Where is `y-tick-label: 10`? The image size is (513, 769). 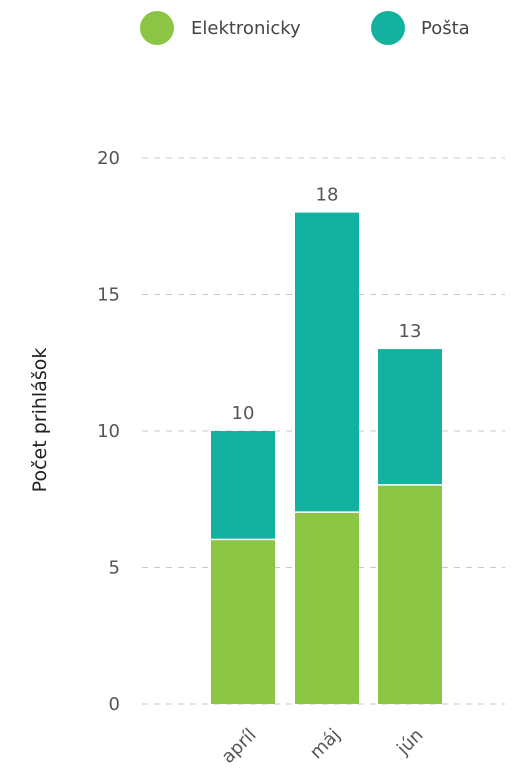
y-tick-label: 10 is located at coordinates (108, 431).